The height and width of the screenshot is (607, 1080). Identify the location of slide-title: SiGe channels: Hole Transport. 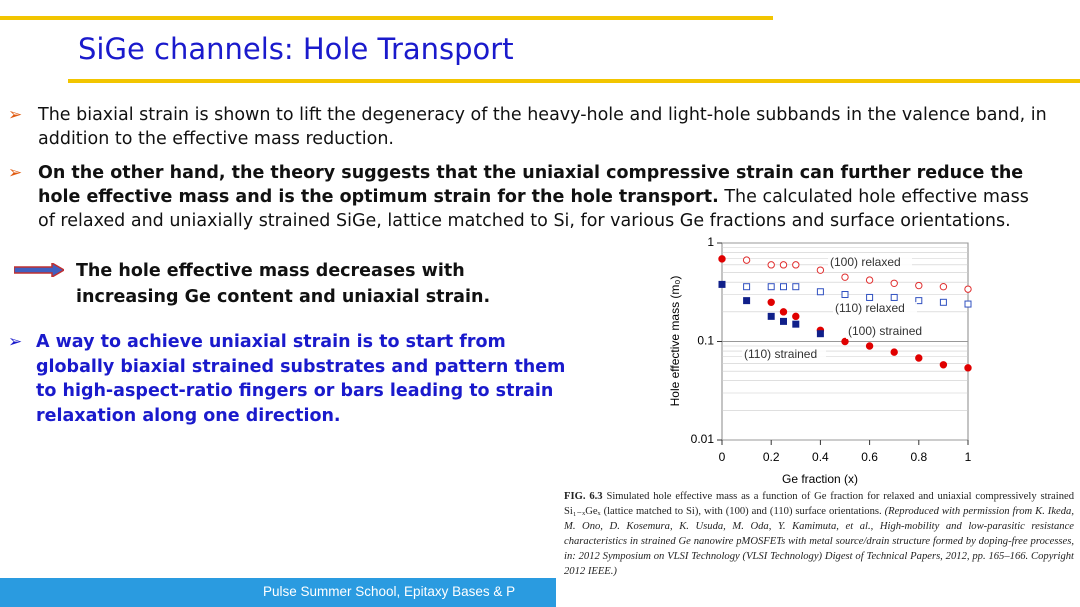
(296, 49).